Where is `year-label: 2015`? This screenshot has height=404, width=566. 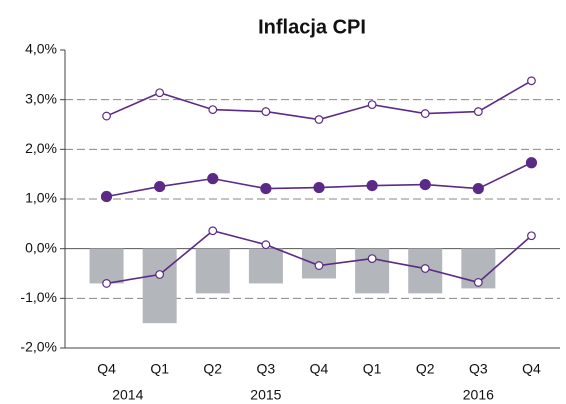 year-label: 2015 is located at coordinates (265, 395).